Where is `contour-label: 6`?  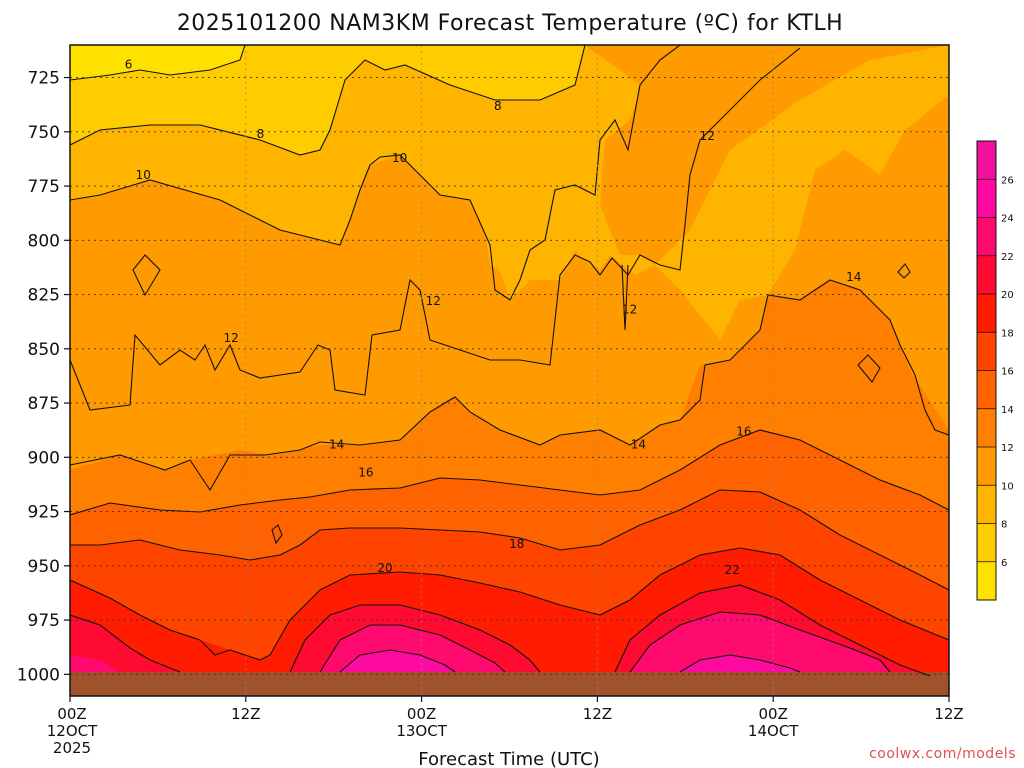
contour-label: 6 is located at coordinates (129, 65).